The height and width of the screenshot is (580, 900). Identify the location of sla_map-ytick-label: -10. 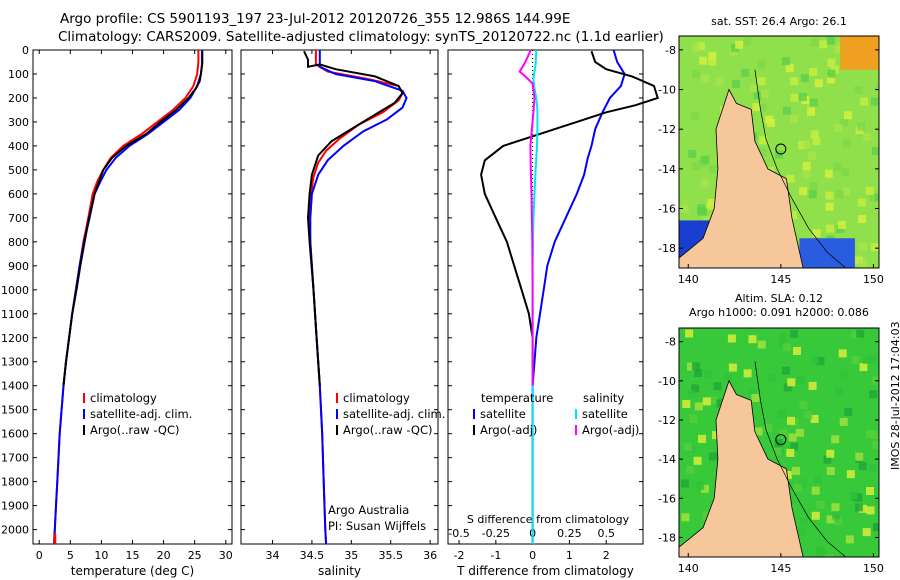
(667, 381).